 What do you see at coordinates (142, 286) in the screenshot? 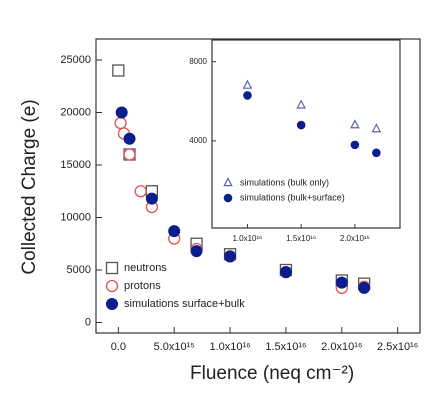
I see `legend-label: protons` at bounding box center [142, 286].